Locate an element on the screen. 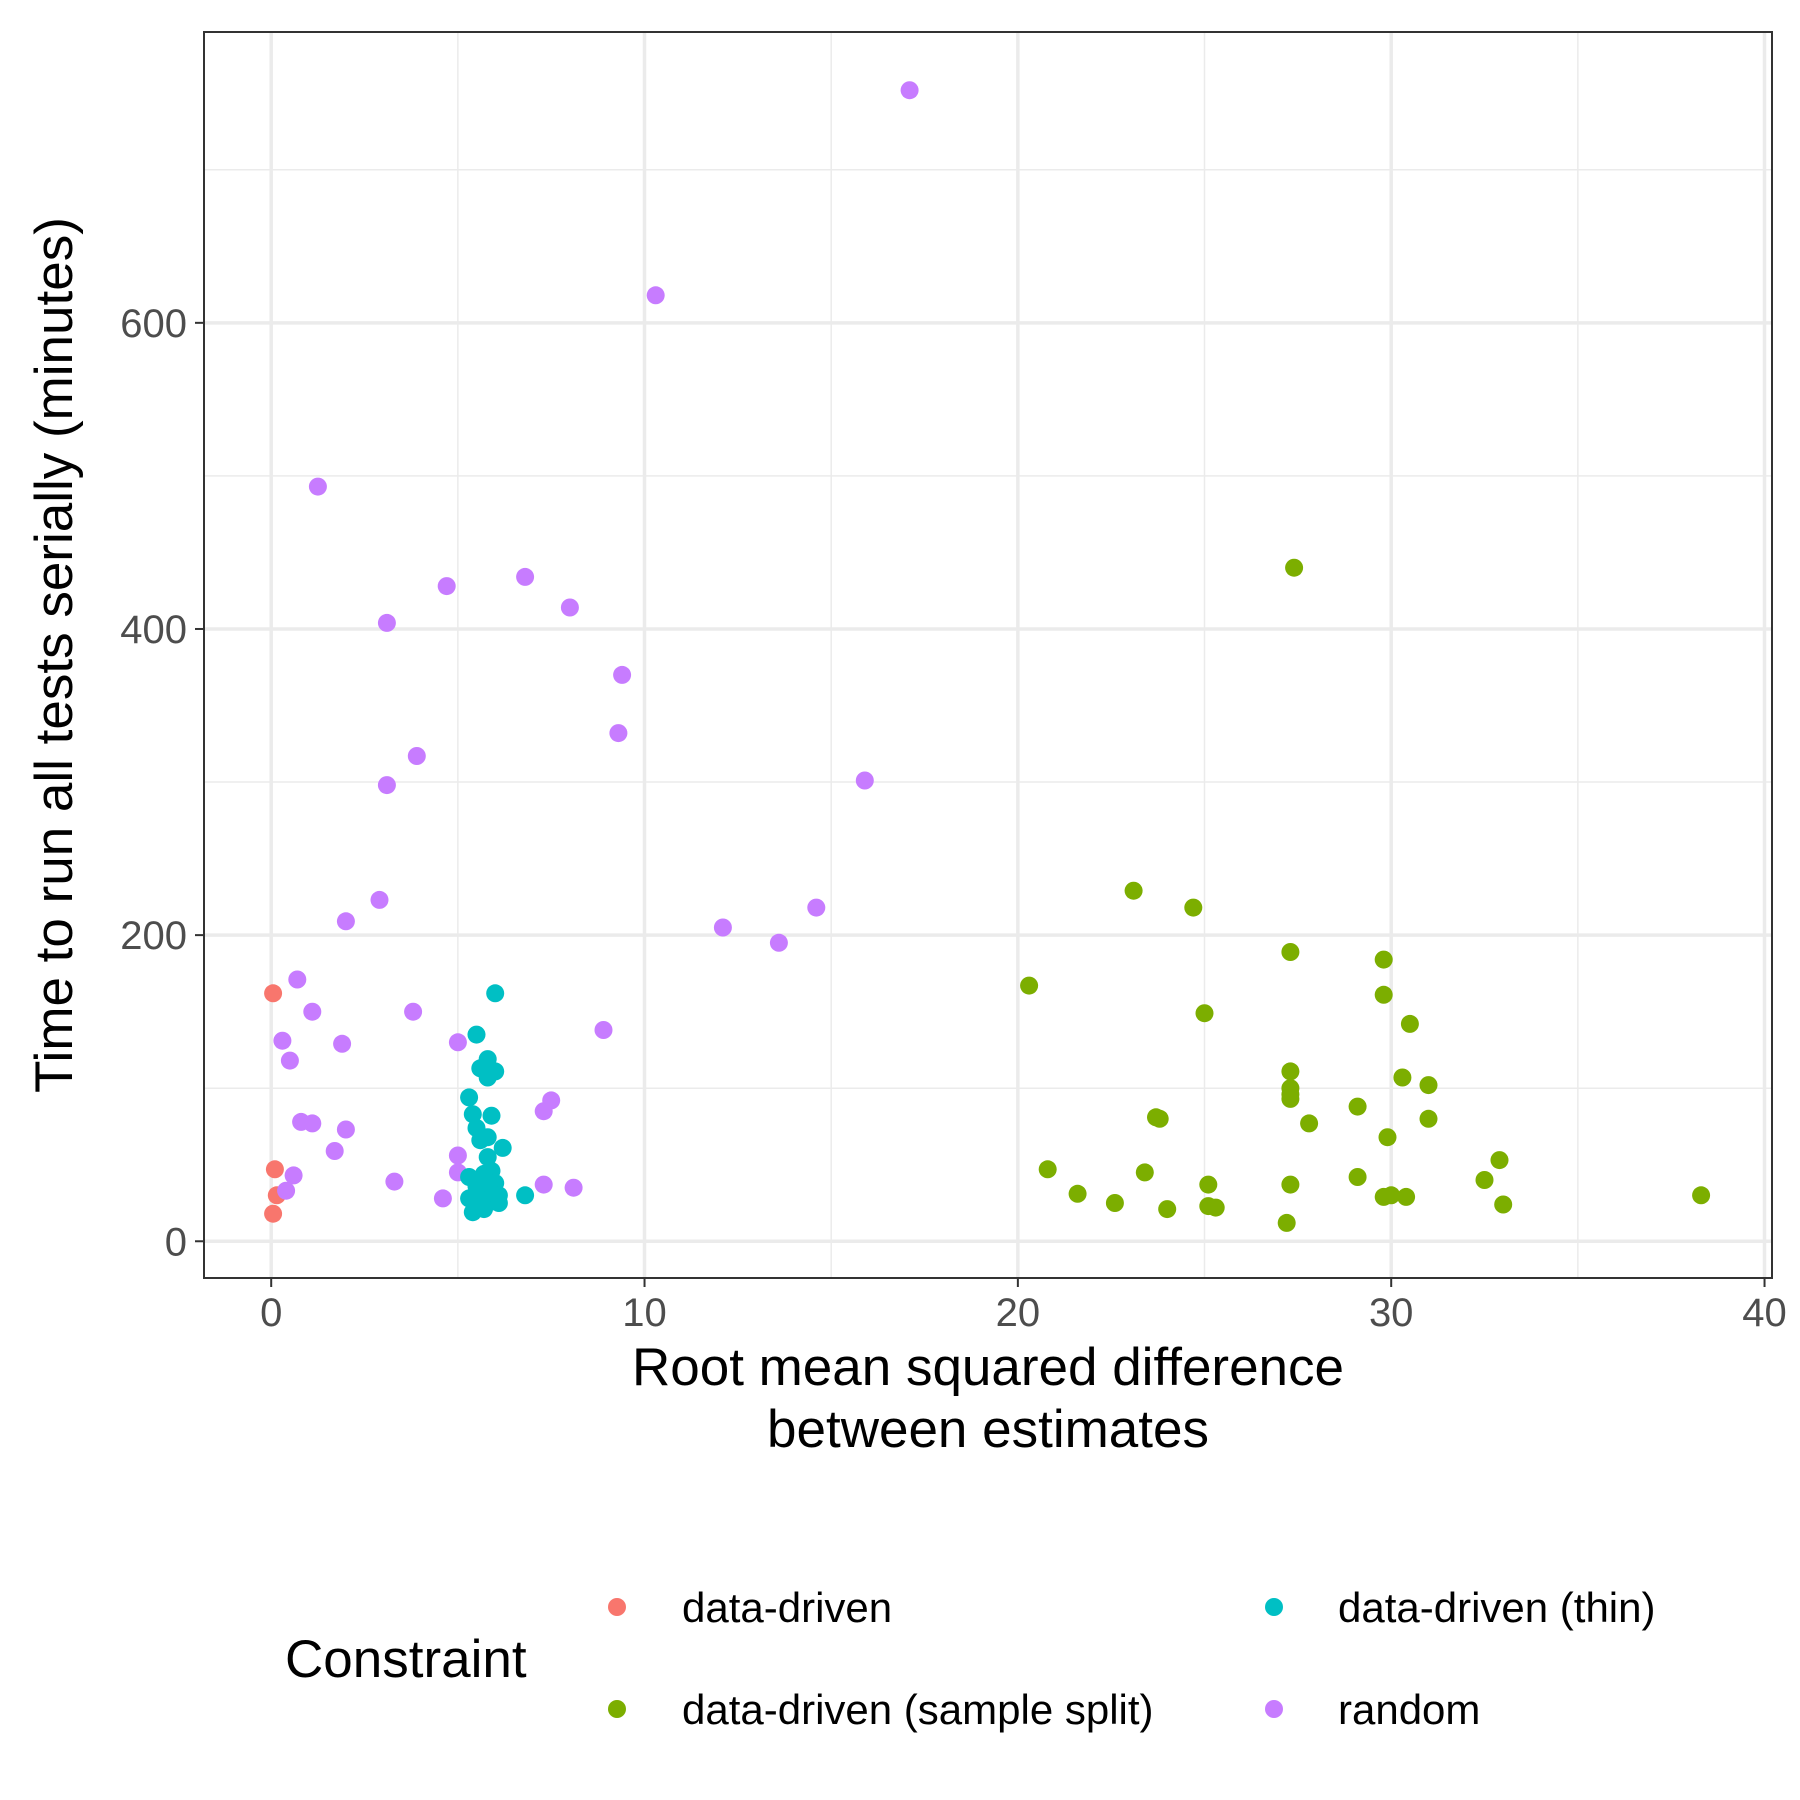 This screenshot has width=1800, height=1800. legend-item-data-driven: data-driven is located at coordinates (750, 1607).